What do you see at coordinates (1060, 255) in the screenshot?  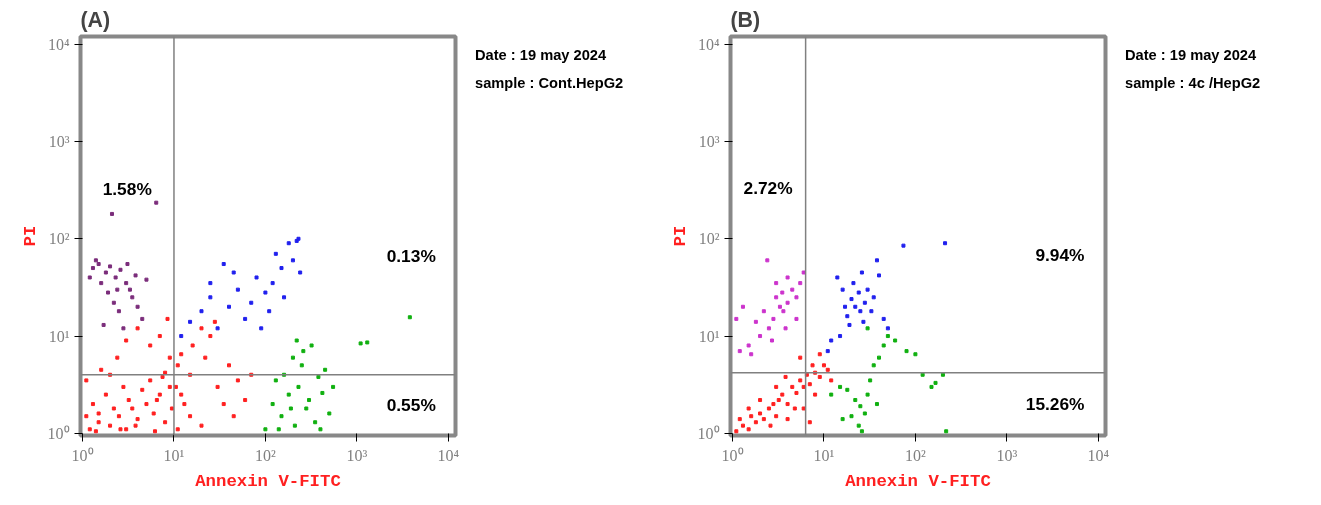 I see `annotation: 9.94%` at bounding box center [1060, 255].